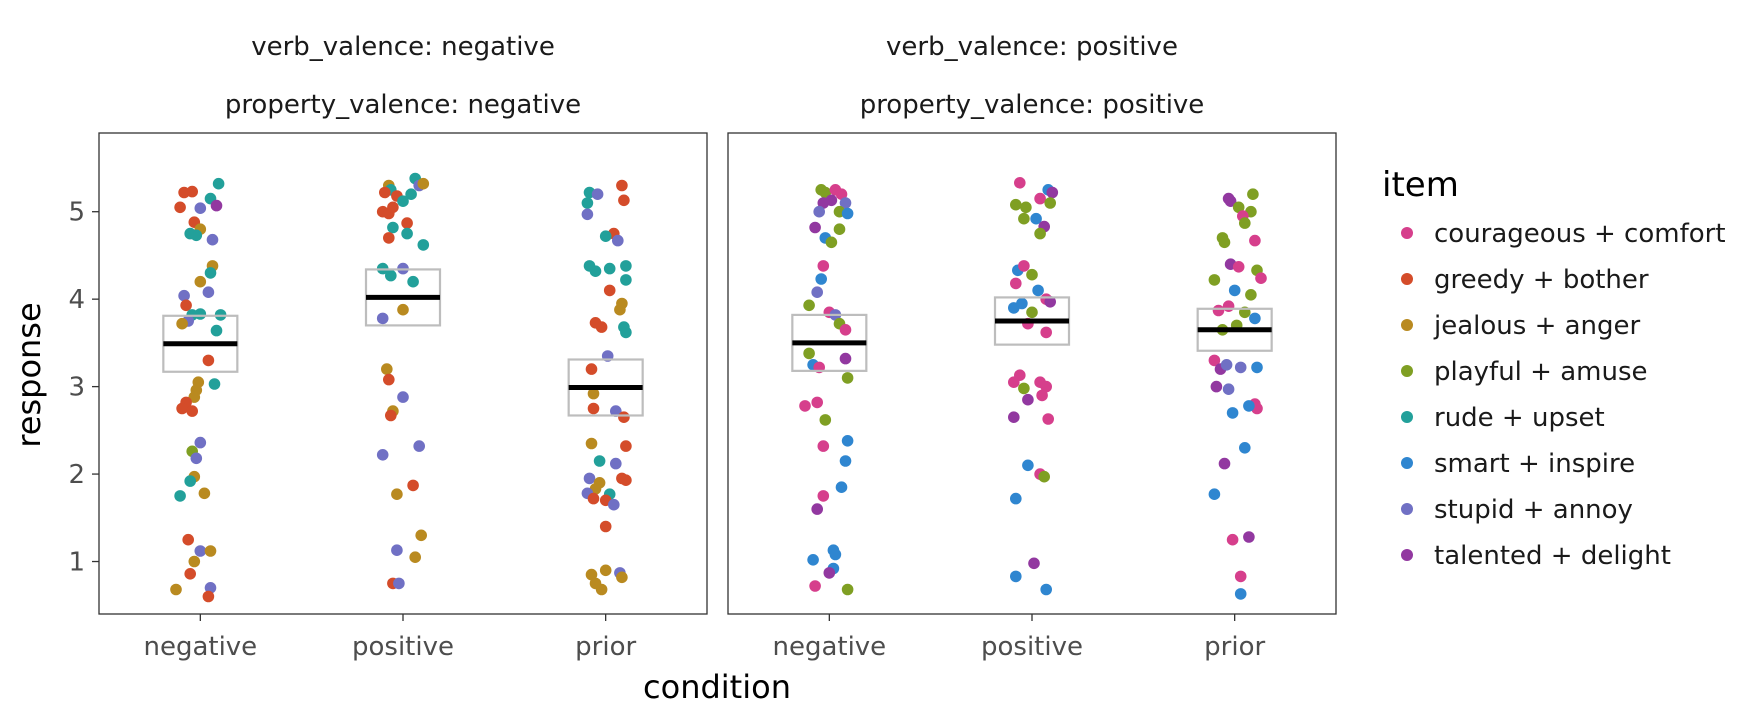  I want to click on legend-item: stupid + annoy, so click(1517, 510).